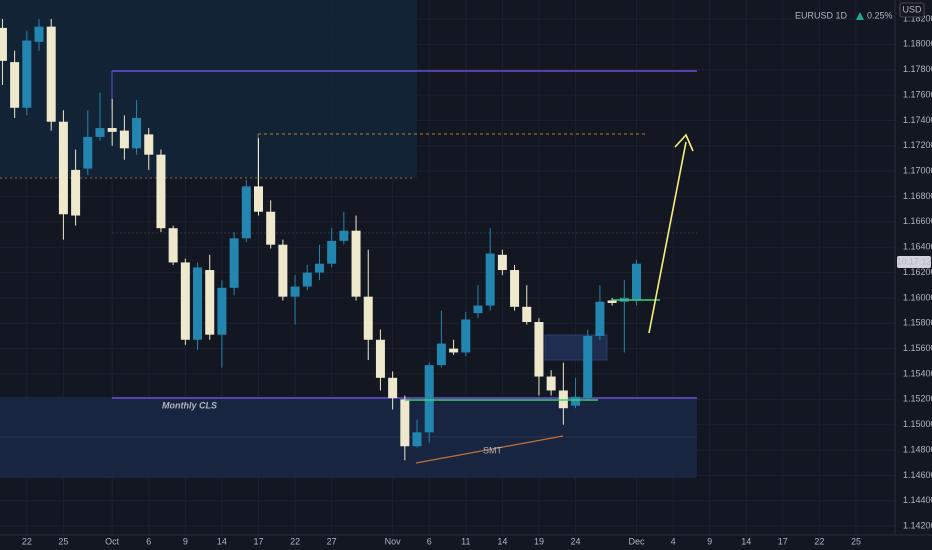  What do you see at coordinates (917, 526) in the screenshot?
I see `y-tick-label: 1.14200` at bounding box center [917, 526].